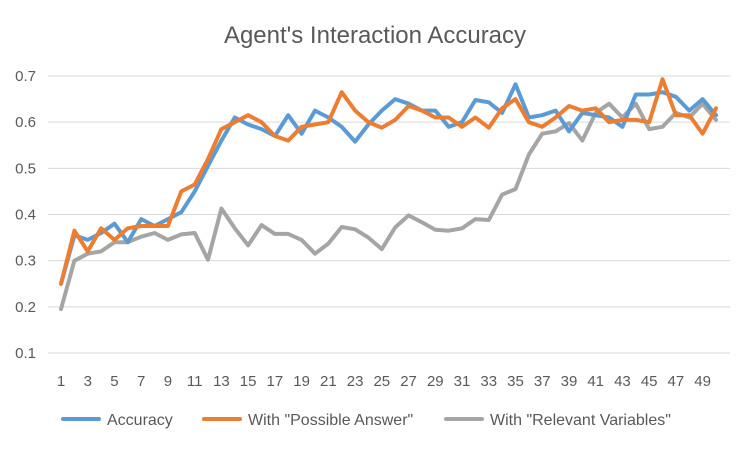 This screenshot has height=449, width=750. Describe the element at coordinates (676, 381) in the screenshot. I see `x-tick-label: 47` at that location.